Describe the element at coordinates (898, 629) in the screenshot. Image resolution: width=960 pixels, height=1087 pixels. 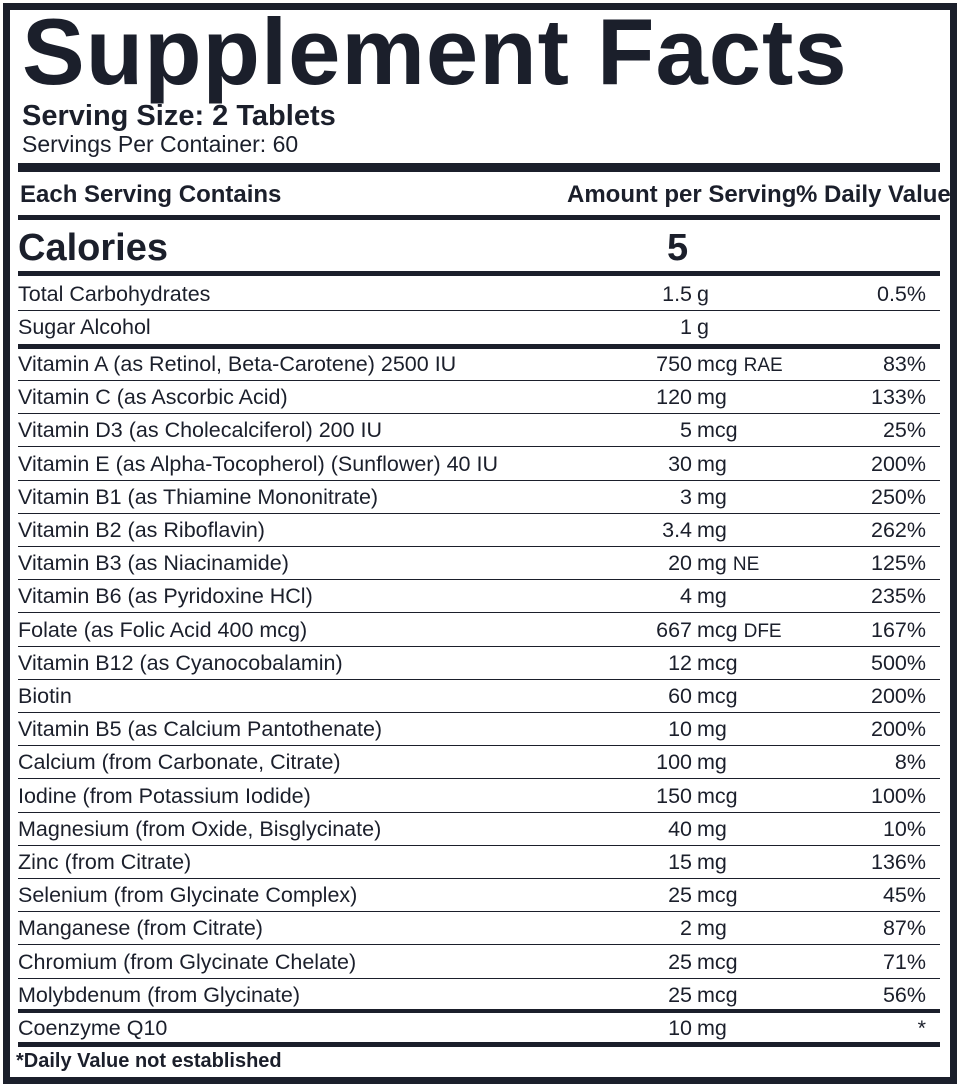
I see `nutrient-daily-value: 167%` at that location.